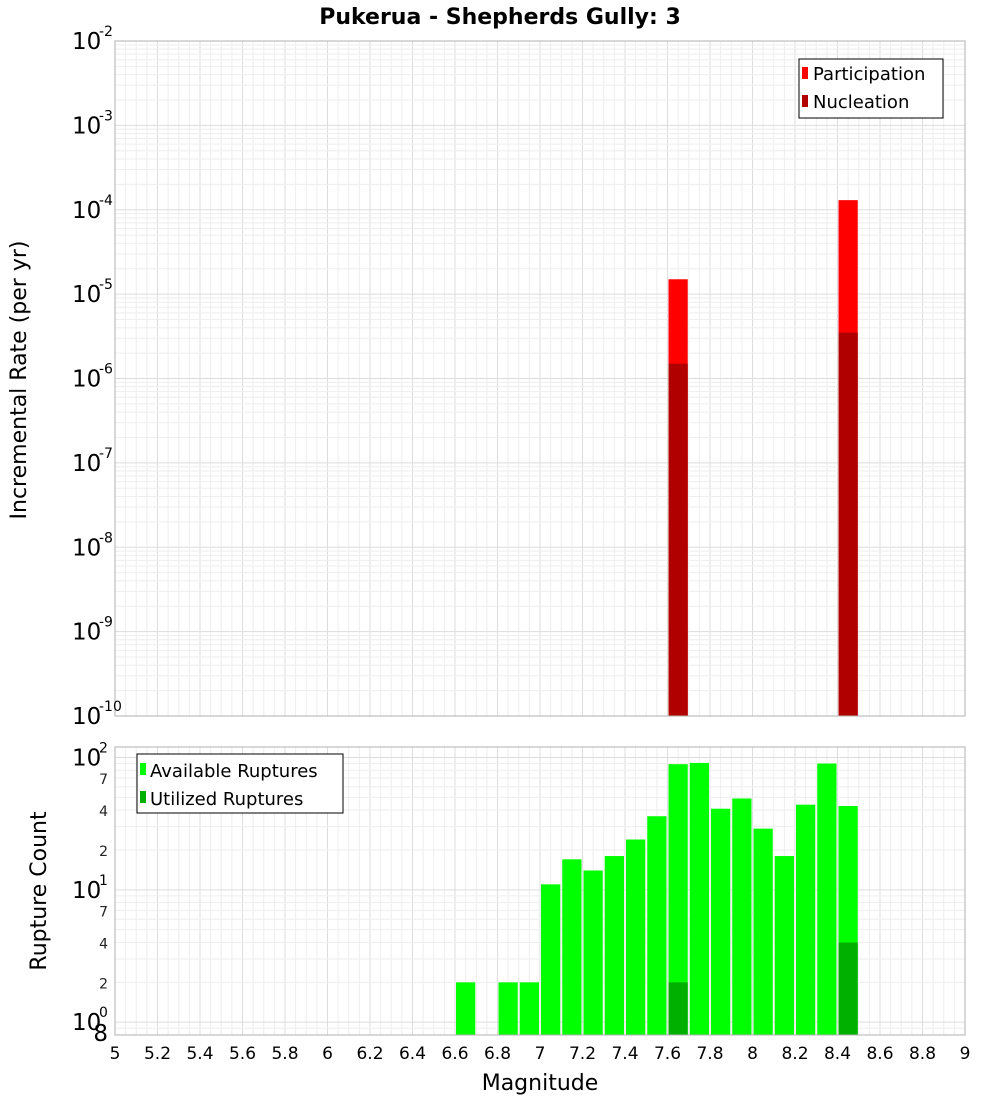  What do you see at coordinates (763, 458) in the screenshot?
I see `top-bars` at bounding box center [763, 458].